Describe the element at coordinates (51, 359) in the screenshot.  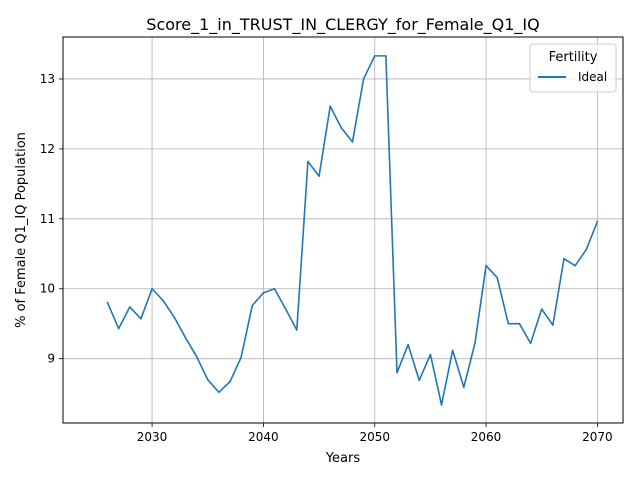
I see `y-tick-label: 9` at that location.